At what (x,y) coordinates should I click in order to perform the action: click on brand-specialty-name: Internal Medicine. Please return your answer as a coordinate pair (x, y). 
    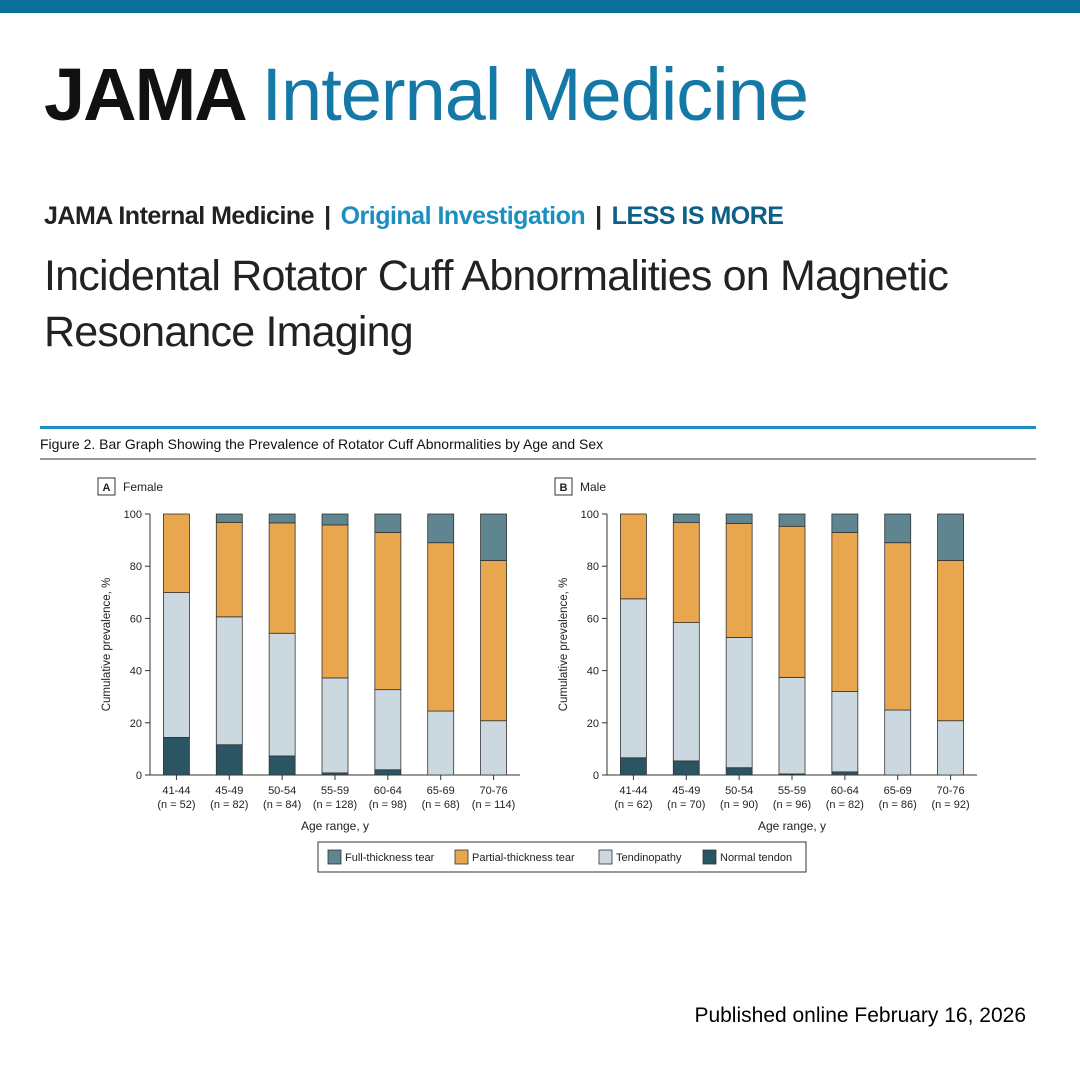
    Looking at the image, I should click on (535, 94).